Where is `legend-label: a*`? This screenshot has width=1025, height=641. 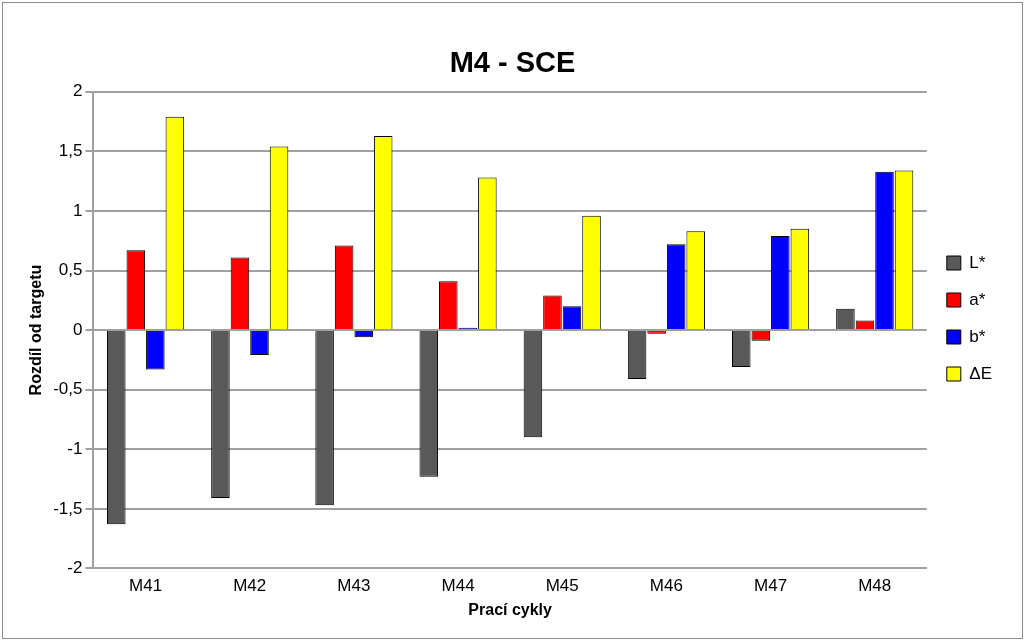
legend-label: a* is located at coordinates (977, 299).